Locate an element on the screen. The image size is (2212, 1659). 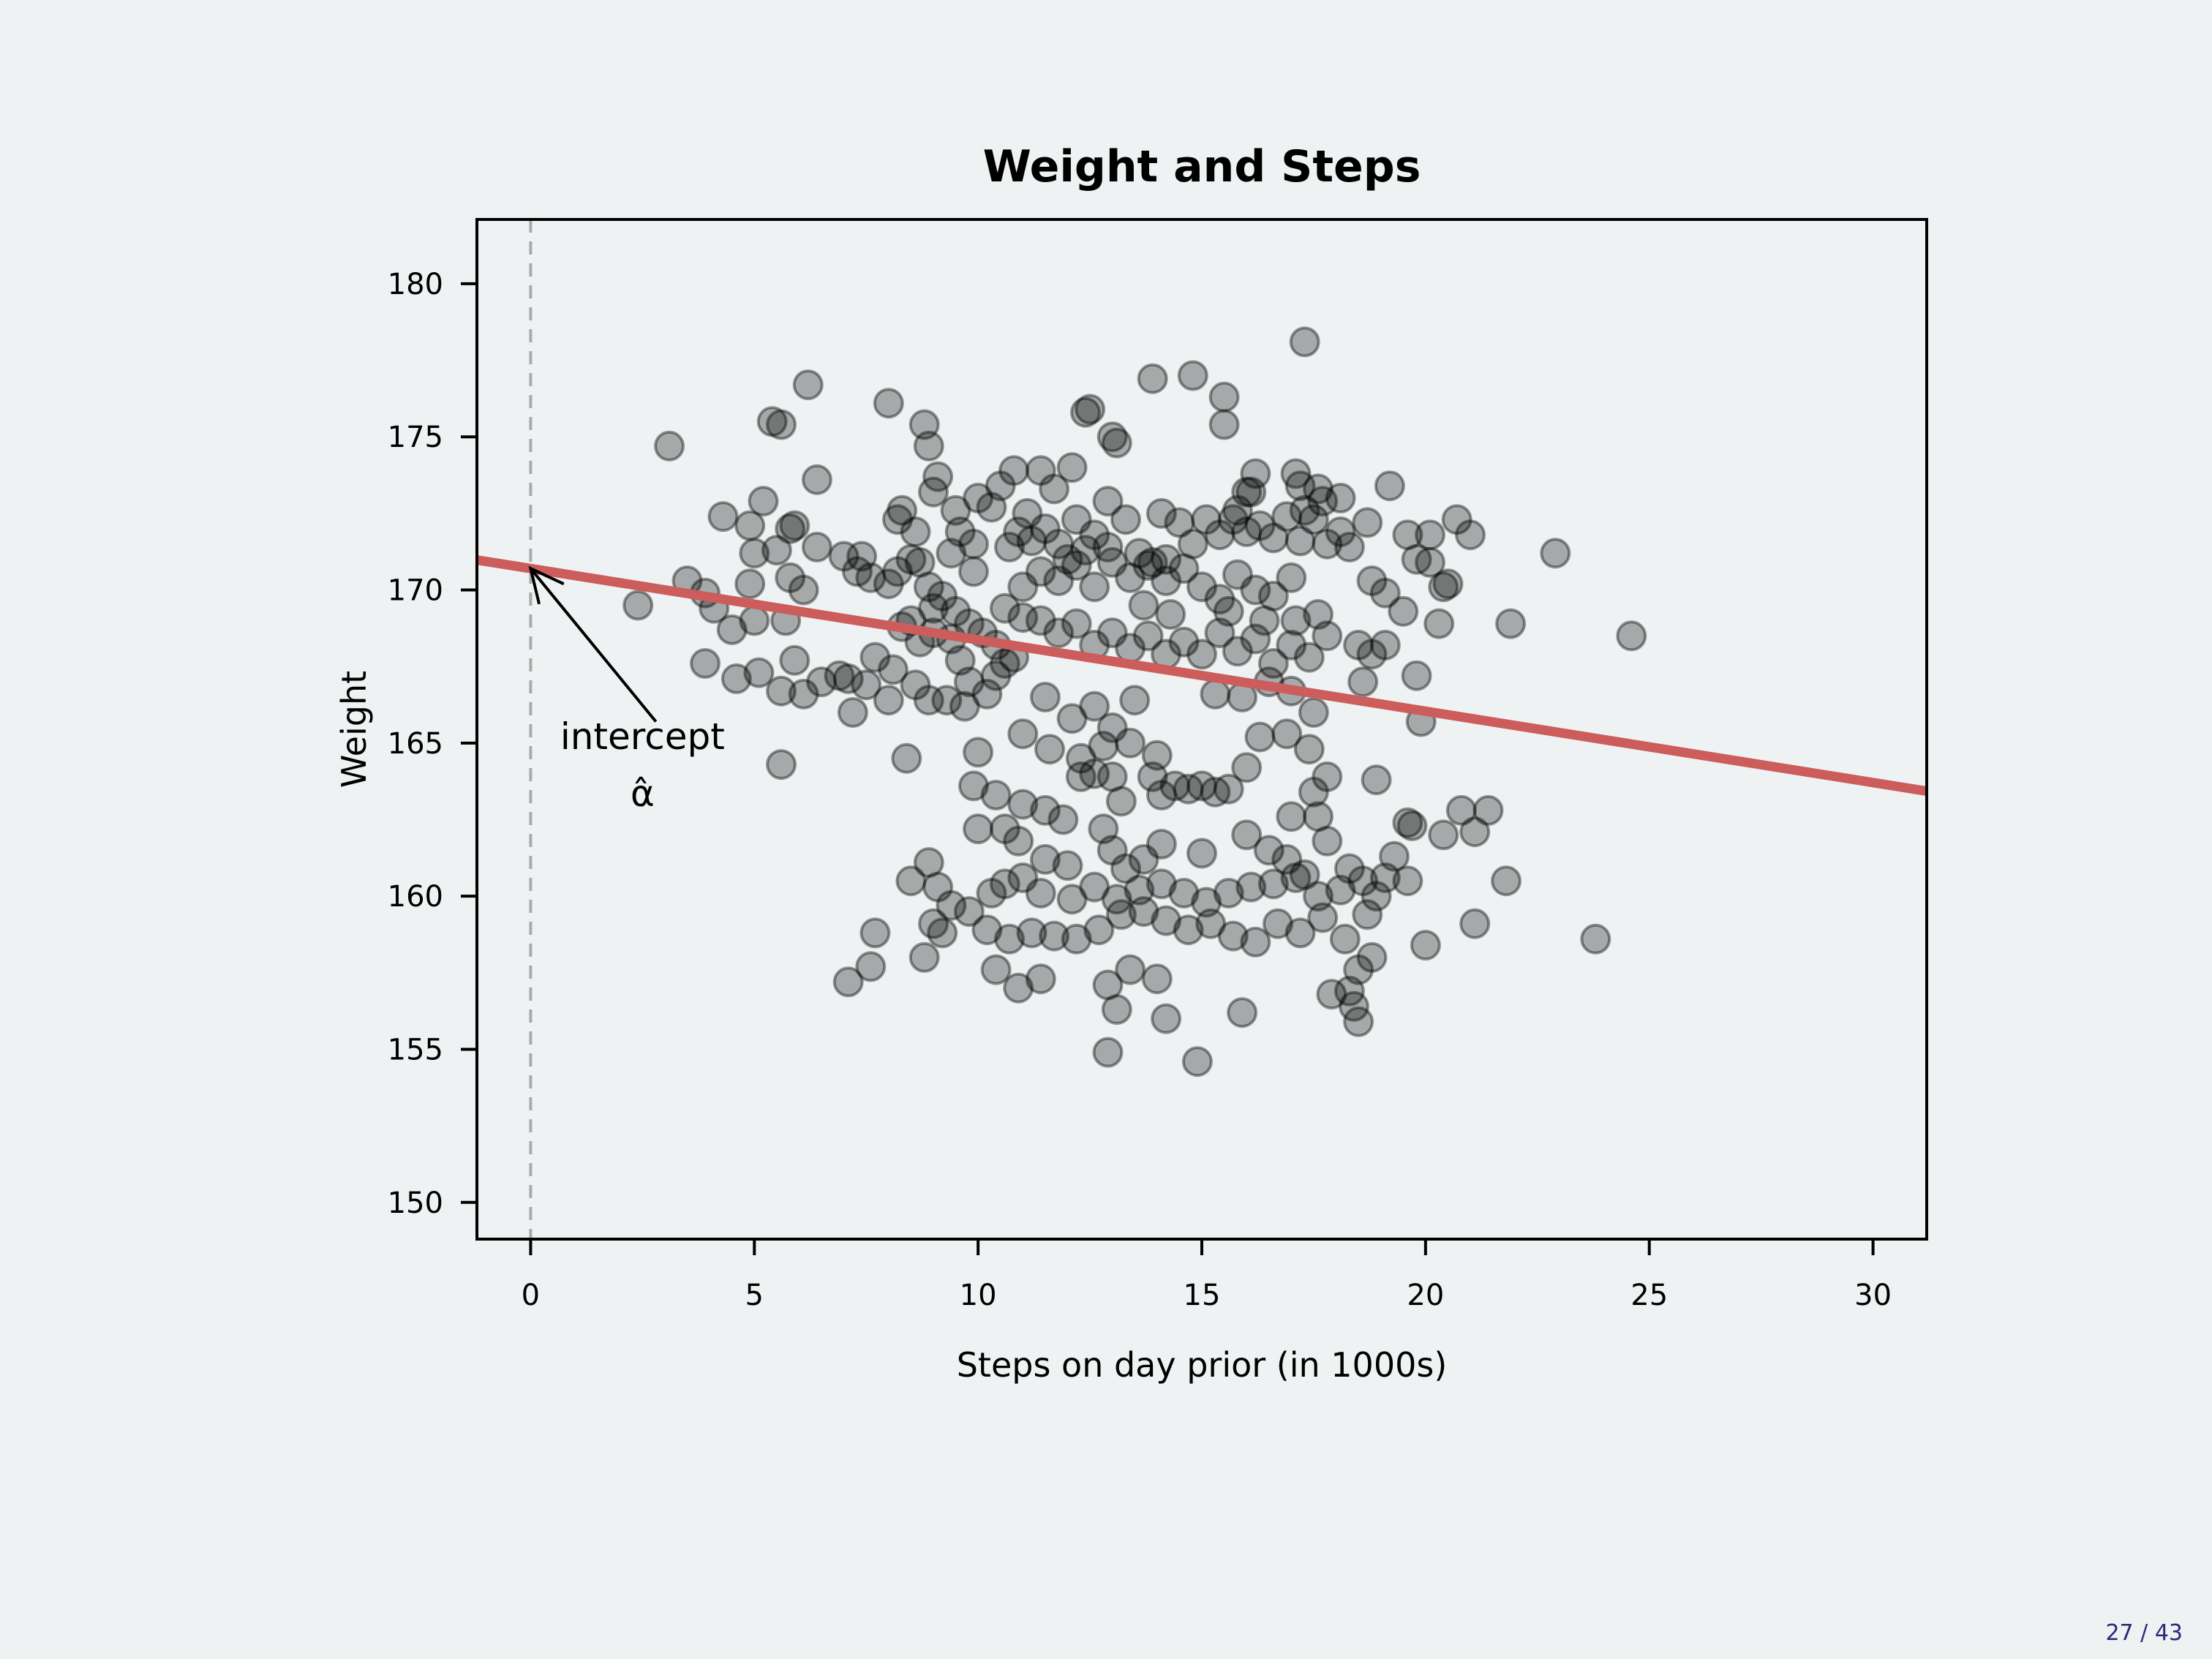
y-tick-label: 175 is located at coordinates (415, 437).